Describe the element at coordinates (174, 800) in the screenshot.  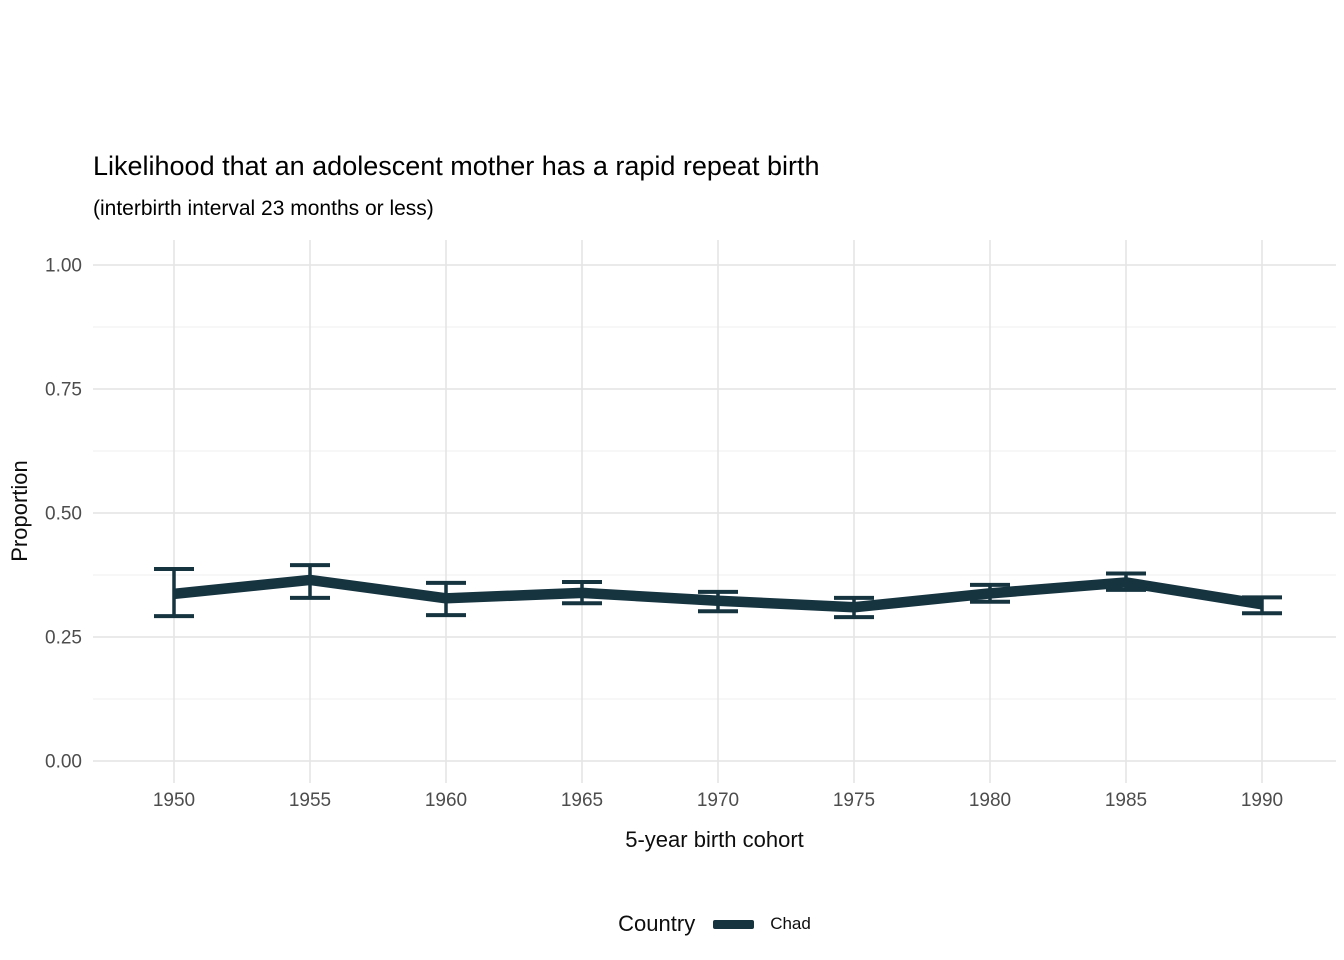
I see `x-tick-label: 1950` at that location.